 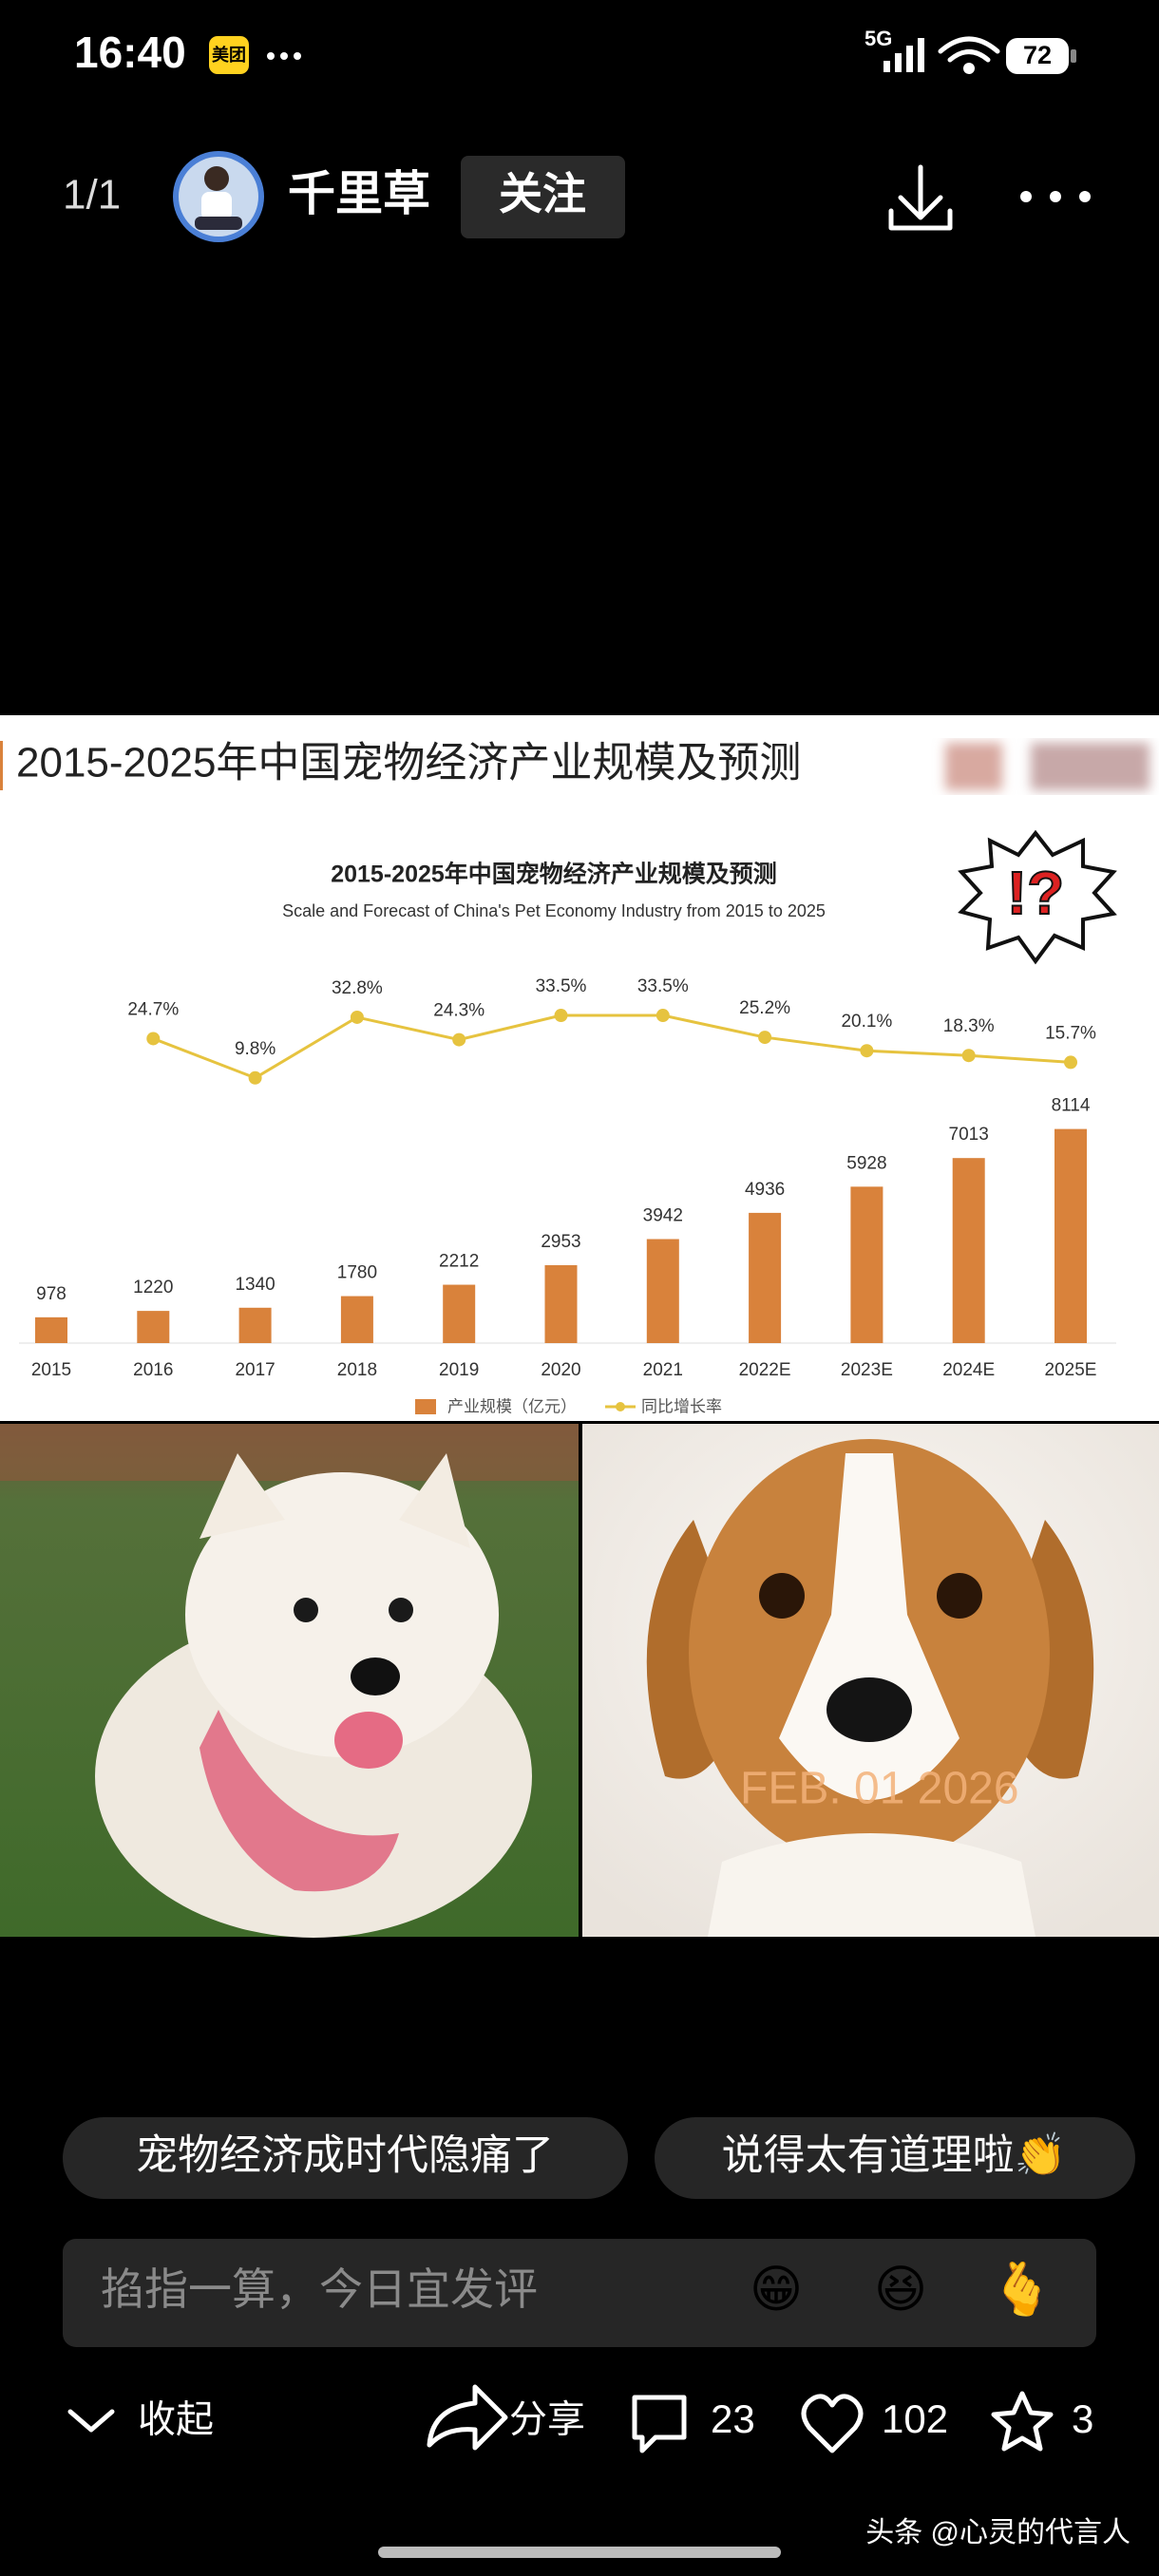 What do you see at coordinates (319, 2289) in the screenshot?
I see `comment-placeholder: 掐指一算，今日宜发评` at bounding box center [319, 2289].